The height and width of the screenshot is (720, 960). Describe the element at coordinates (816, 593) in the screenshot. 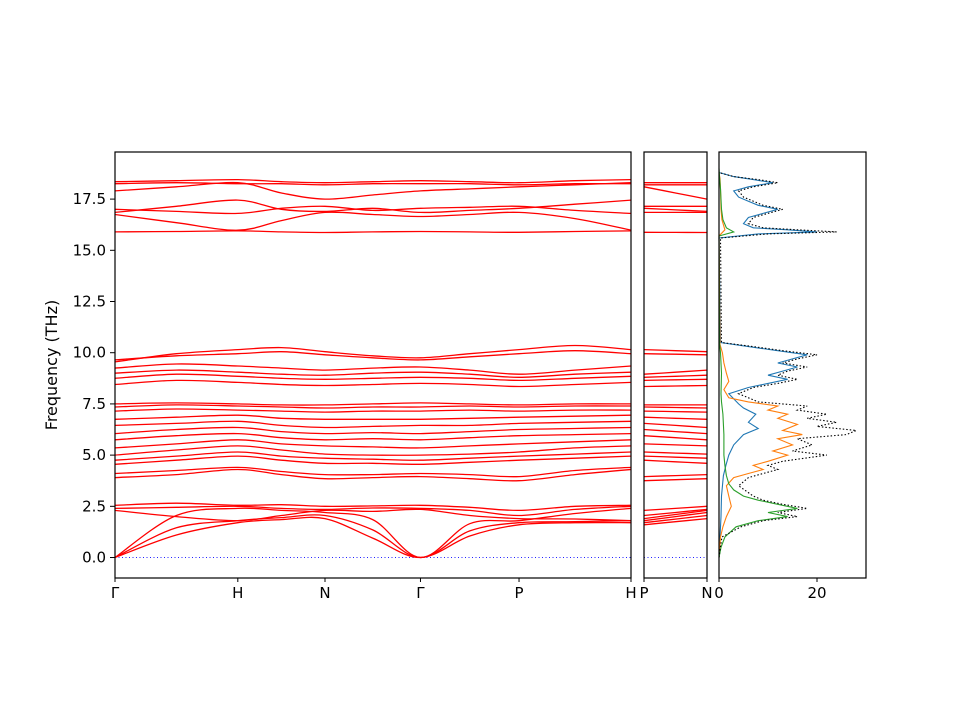

I see `x-tick-label: 20` at that location.